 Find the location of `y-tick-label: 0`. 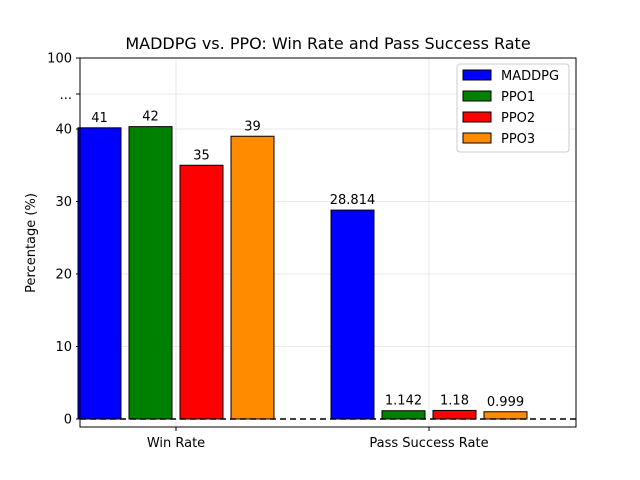

y-tick-label: 0 is located at coordinates (68, 420).